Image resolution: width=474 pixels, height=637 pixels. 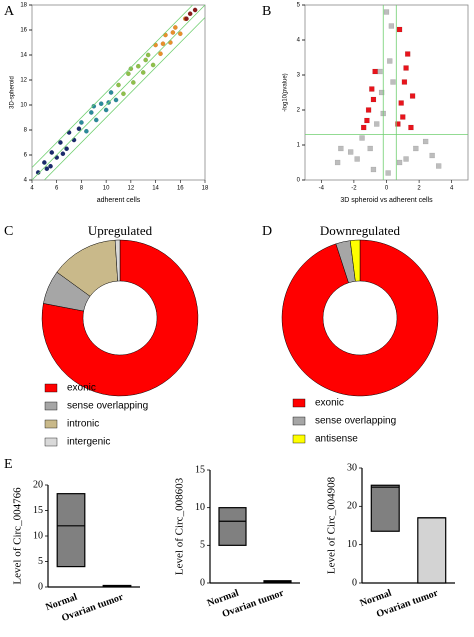 I want to click on x-tick-label: 0, so click(x=387, y=189).